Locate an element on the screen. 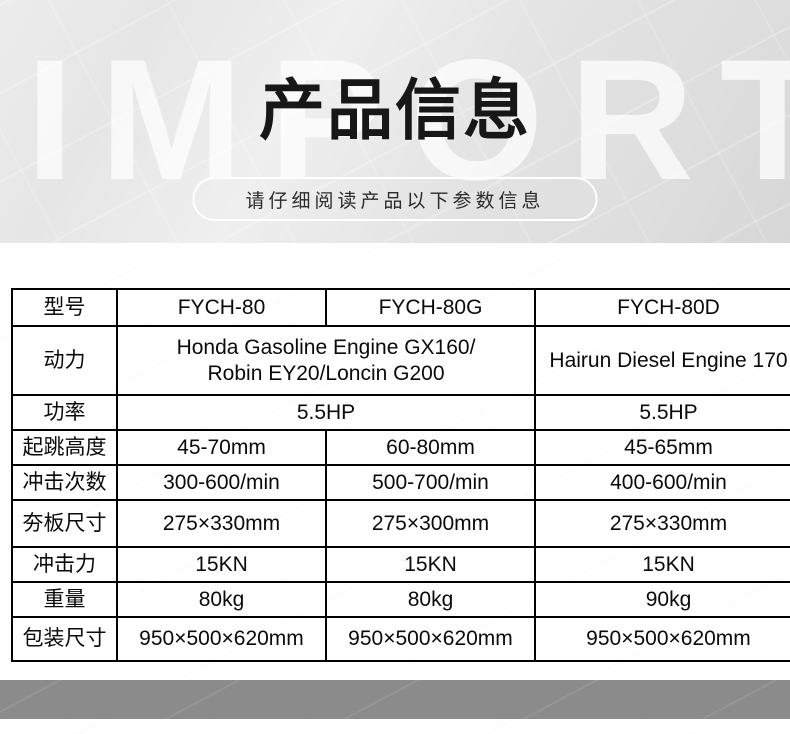 This screenshot has height=734, width=790. table-row: 夯板尺寸 275×330mm 275×300mm 275×330mm is located at coordinates (400, 523).